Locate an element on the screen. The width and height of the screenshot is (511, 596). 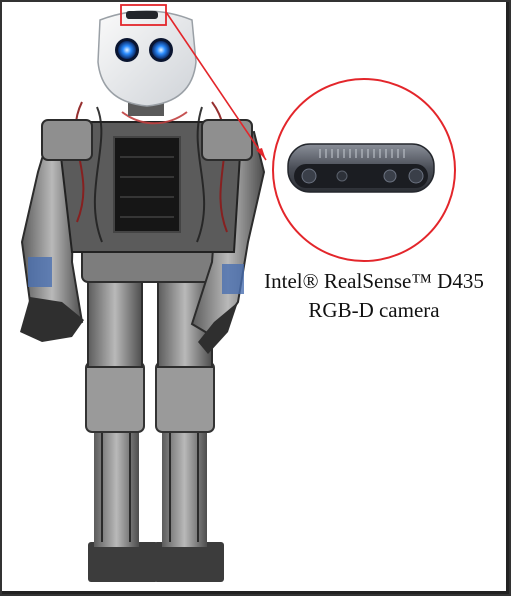
caption-line-2: RGB-D camera is located at coordinates (374, 310).